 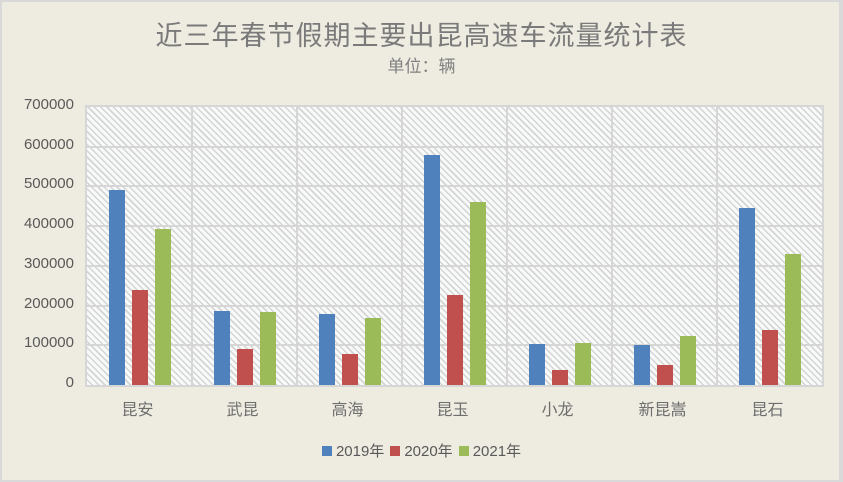 I want to click on legend-label: 2019年, so click(x=360, y=451).